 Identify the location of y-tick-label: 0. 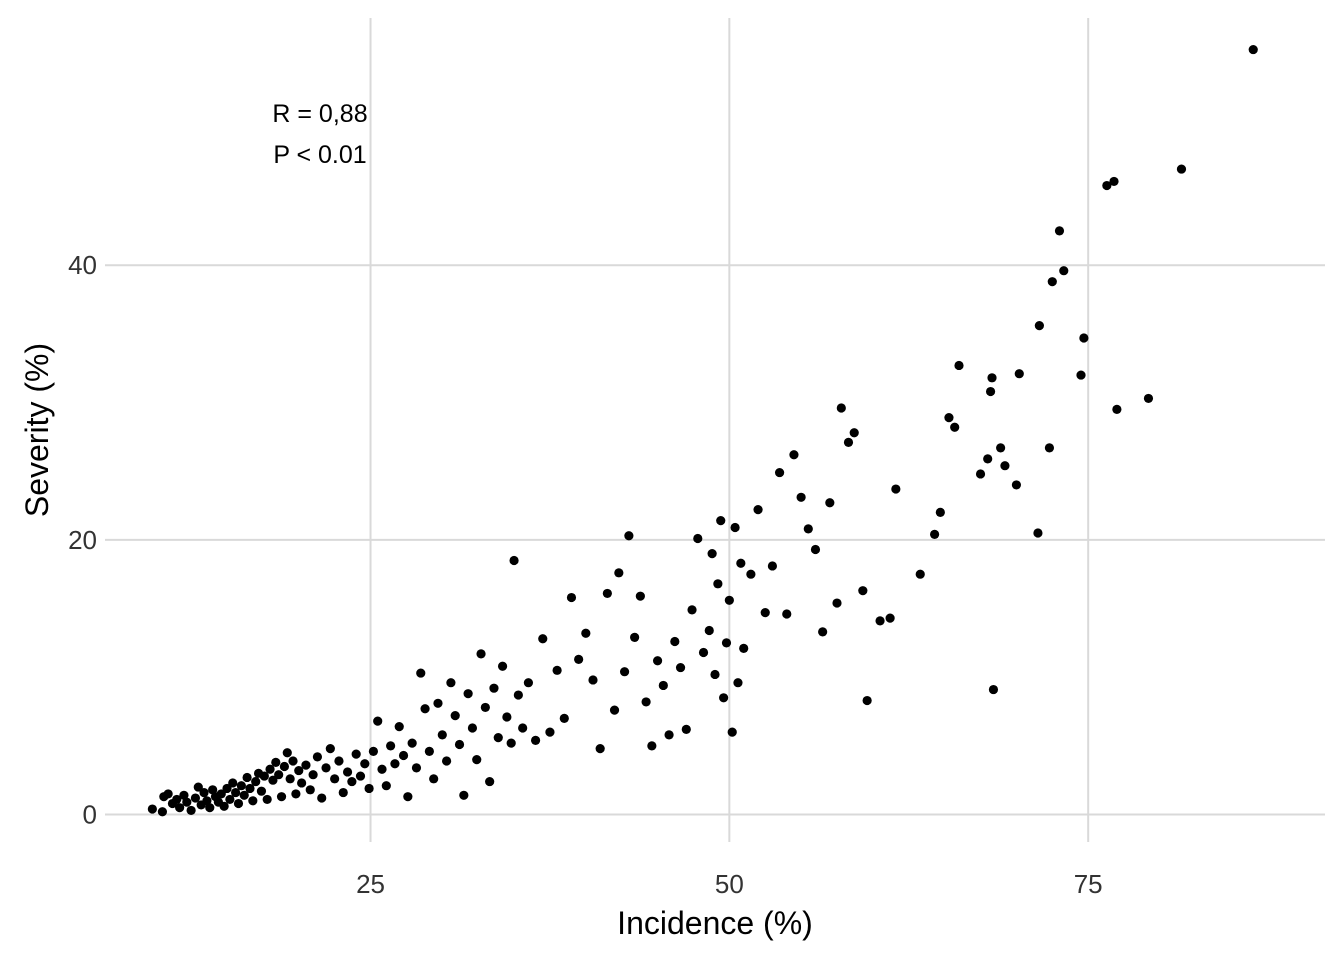
(90, 815).